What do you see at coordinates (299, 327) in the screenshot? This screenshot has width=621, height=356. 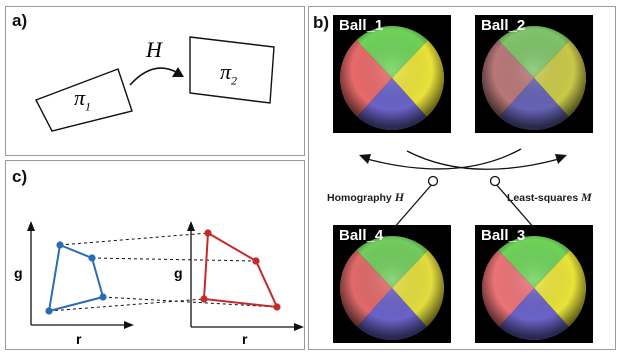 I see `right-x-arrow-icon` at bounding box center [299, 327].